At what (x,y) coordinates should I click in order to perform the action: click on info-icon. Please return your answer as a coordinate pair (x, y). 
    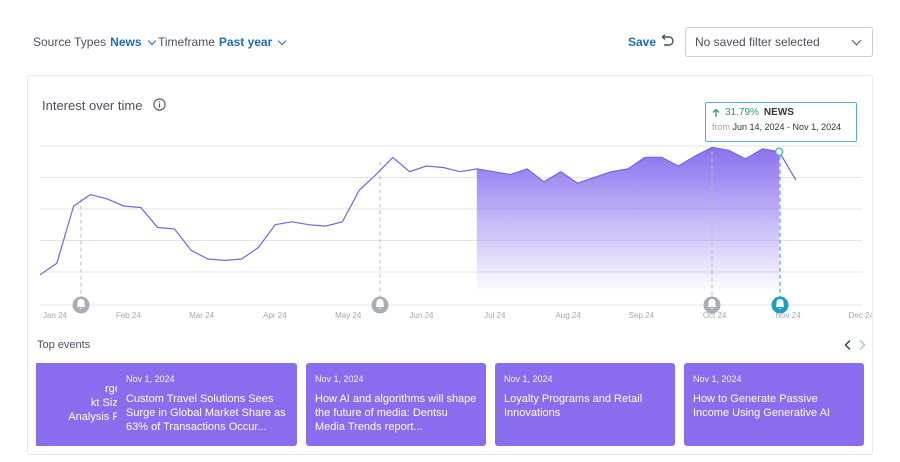
    Looking at the image, I should click on (159, 104).